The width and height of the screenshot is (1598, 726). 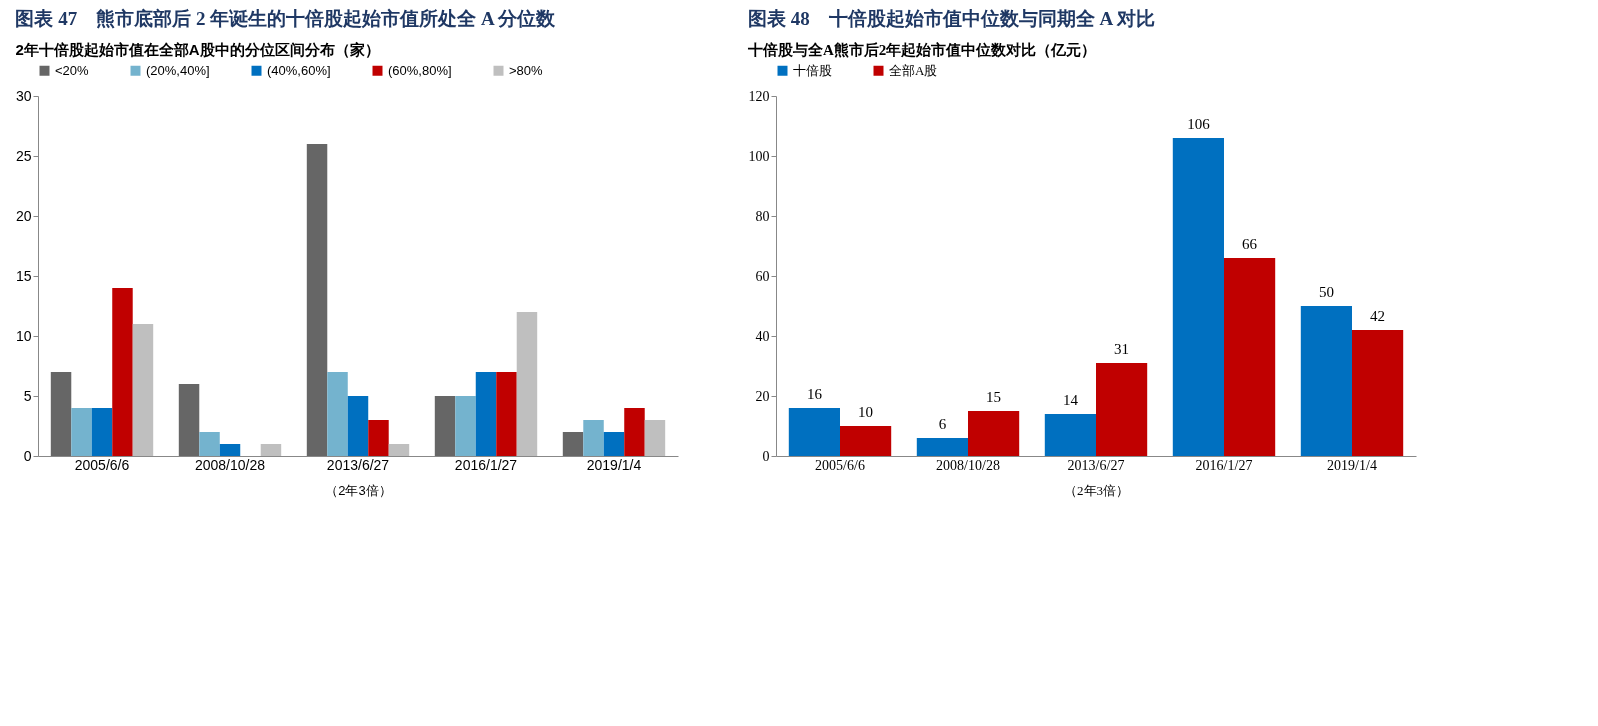 I want to click on data-label: 31, so click(x=1122, y=349).